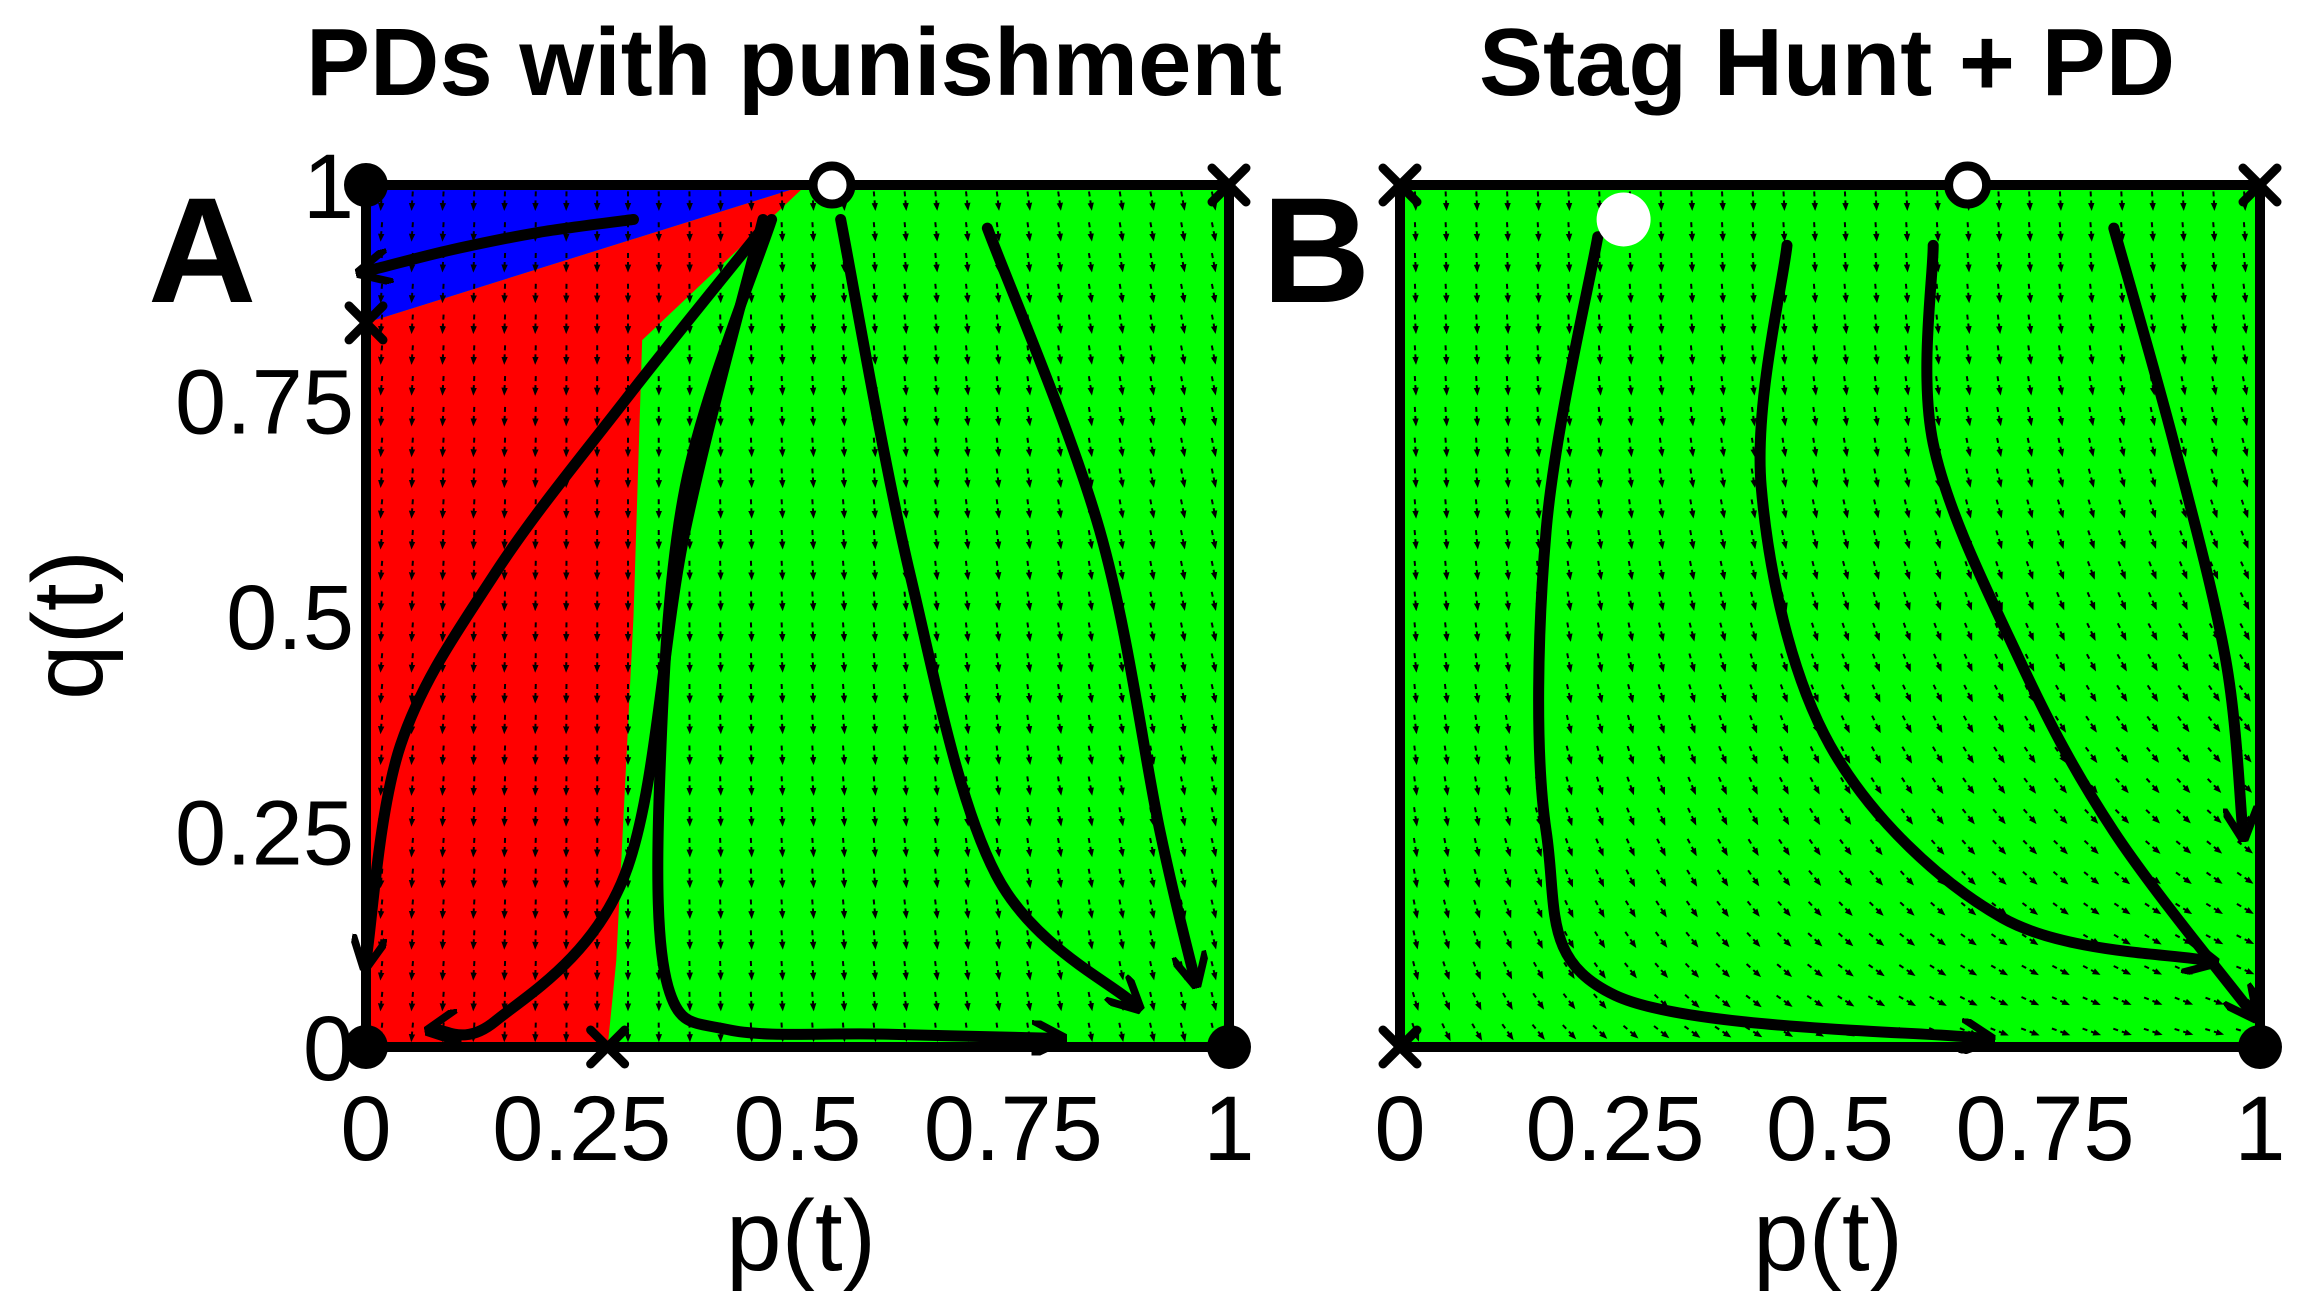  Describe the element at coordinates (503, 242) in the screenshot. I see `panel-a-trajectory` at that location.